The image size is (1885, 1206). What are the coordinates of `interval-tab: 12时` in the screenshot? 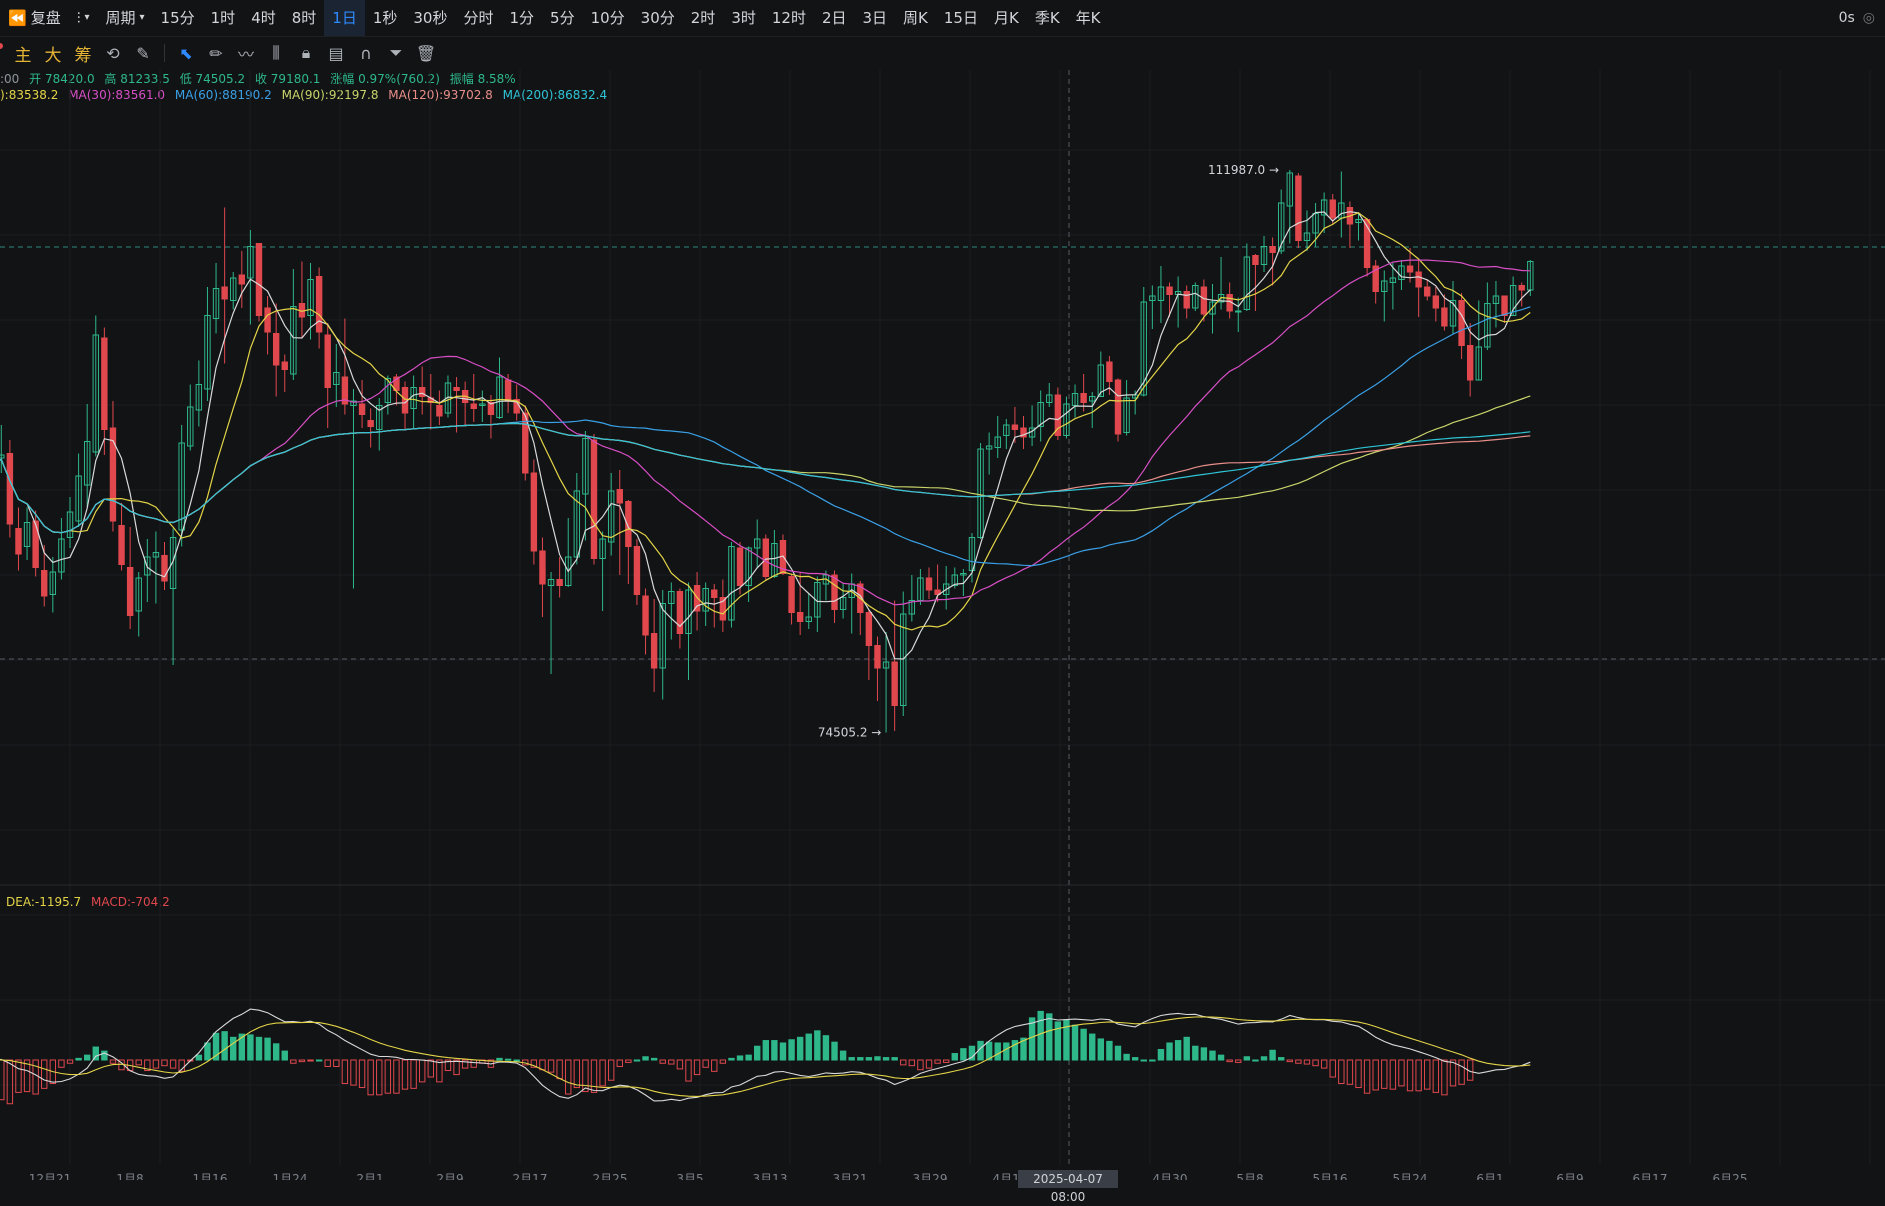 It's located at (788, 18).